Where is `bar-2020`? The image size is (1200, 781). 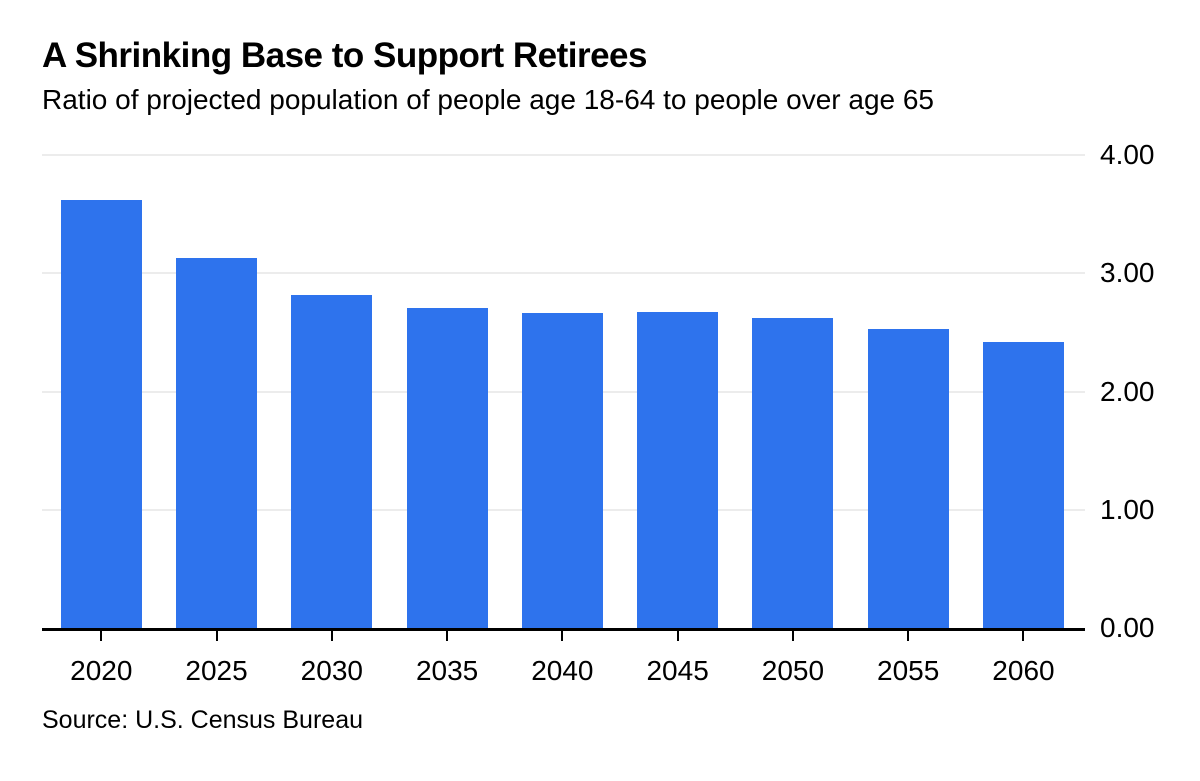 bar-2020 is located at coordinates (101, 413).